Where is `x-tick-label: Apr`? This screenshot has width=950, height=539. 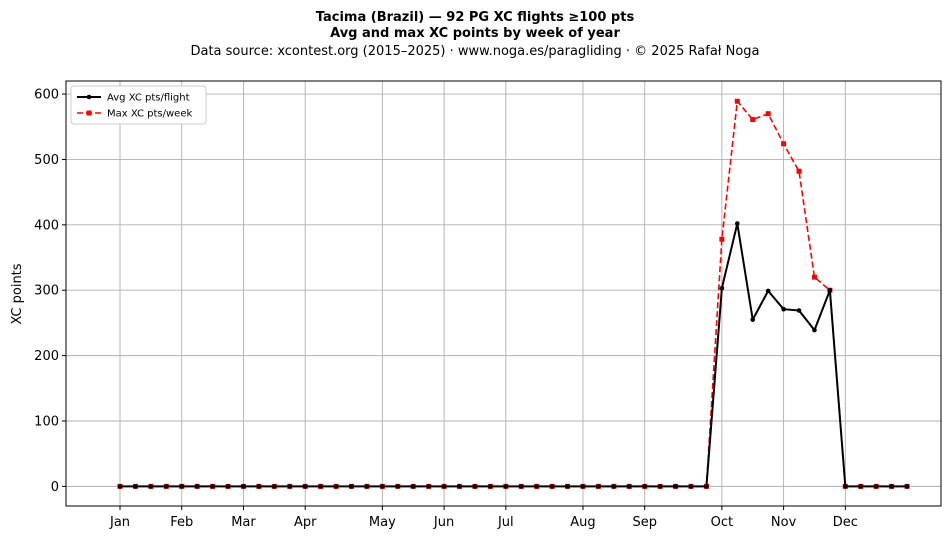
x-tick-label: Apr is located at coordinates (305, 522).